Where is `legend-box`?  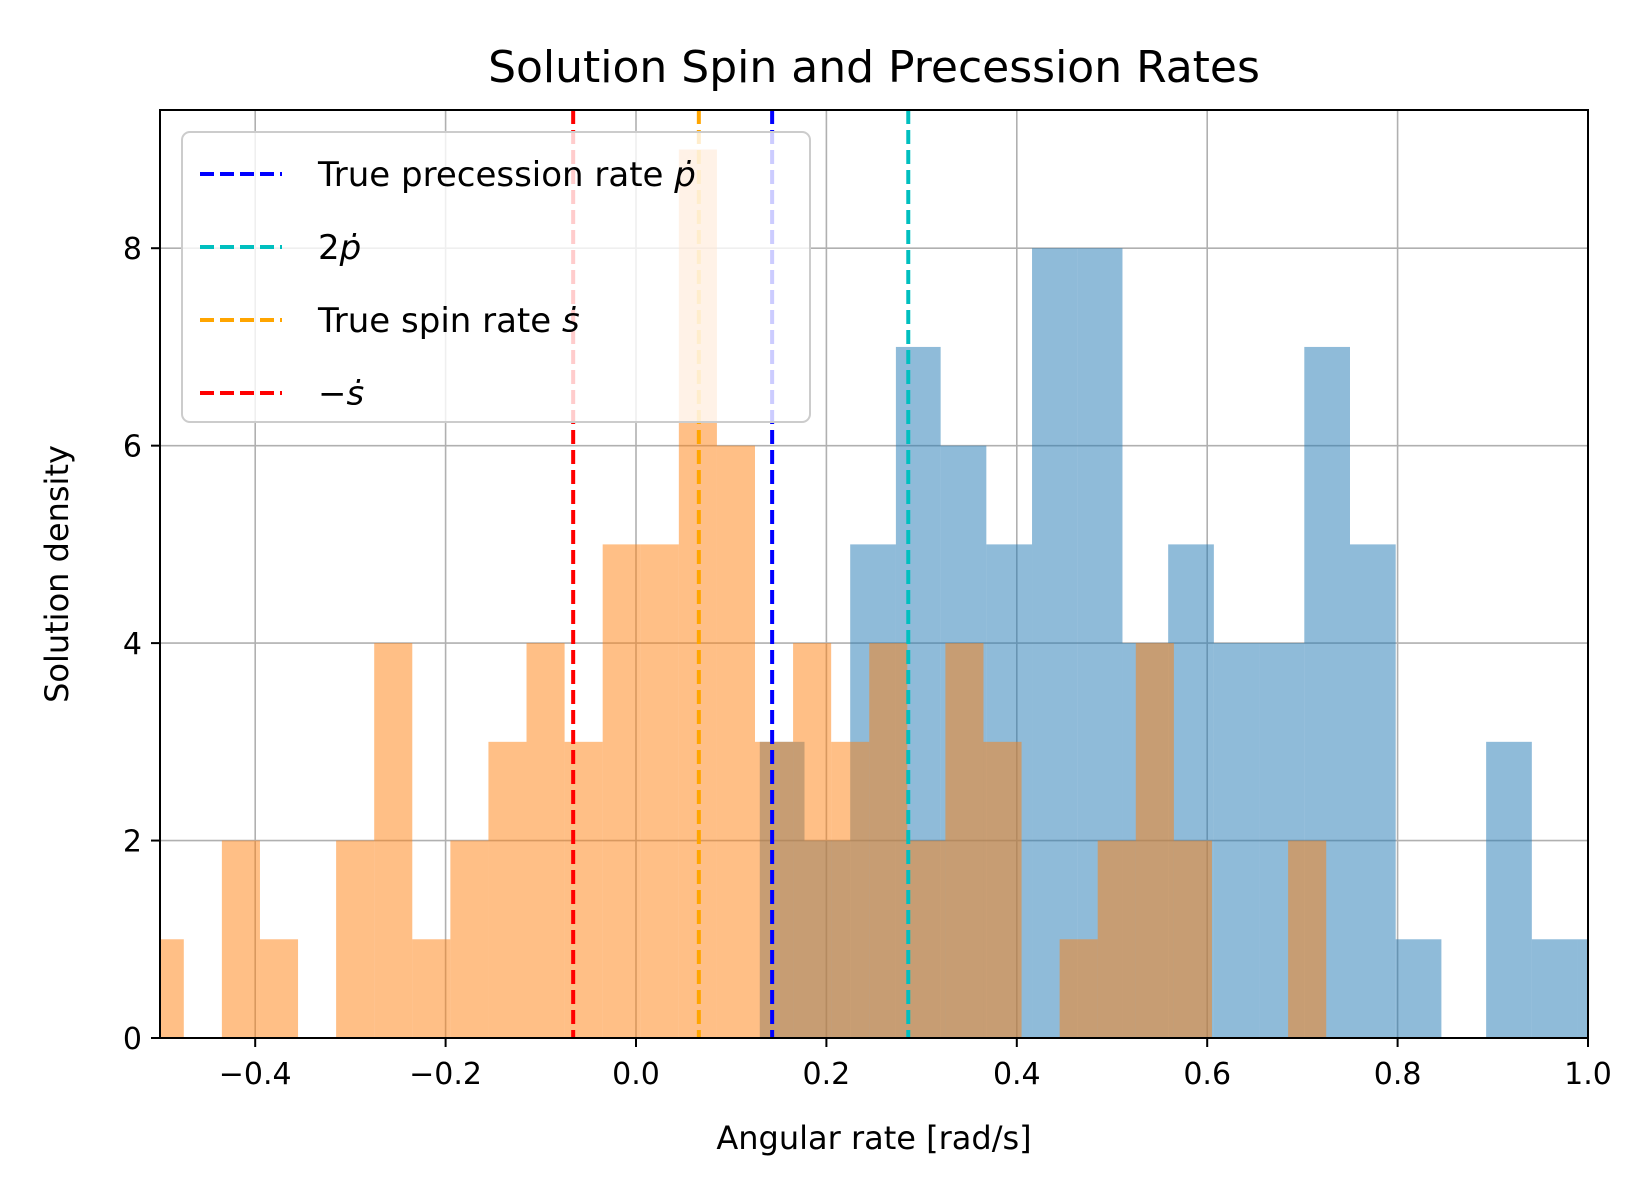
legend-box is located at coordinates (496, 277).